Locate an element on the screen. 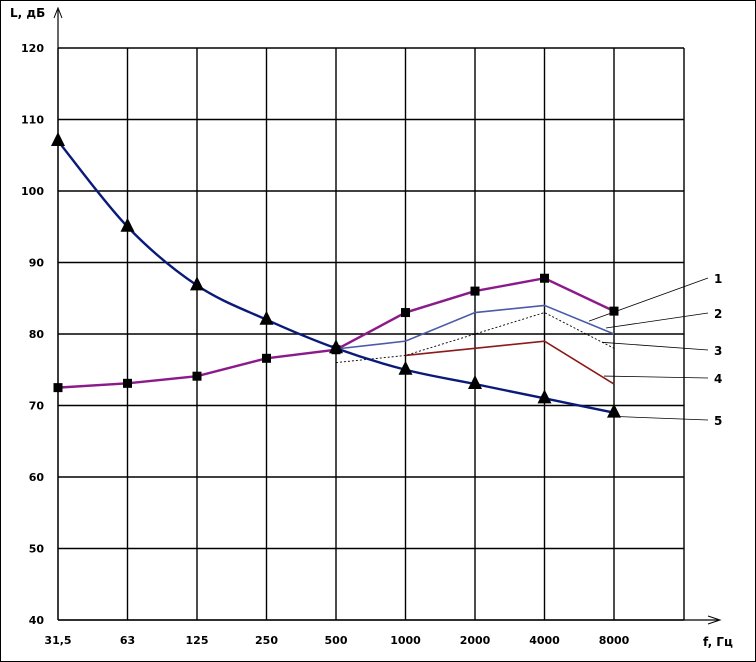 This screenshot has height=662, width=756. x-tick-label: 500 is located at coordinates (336, 640).